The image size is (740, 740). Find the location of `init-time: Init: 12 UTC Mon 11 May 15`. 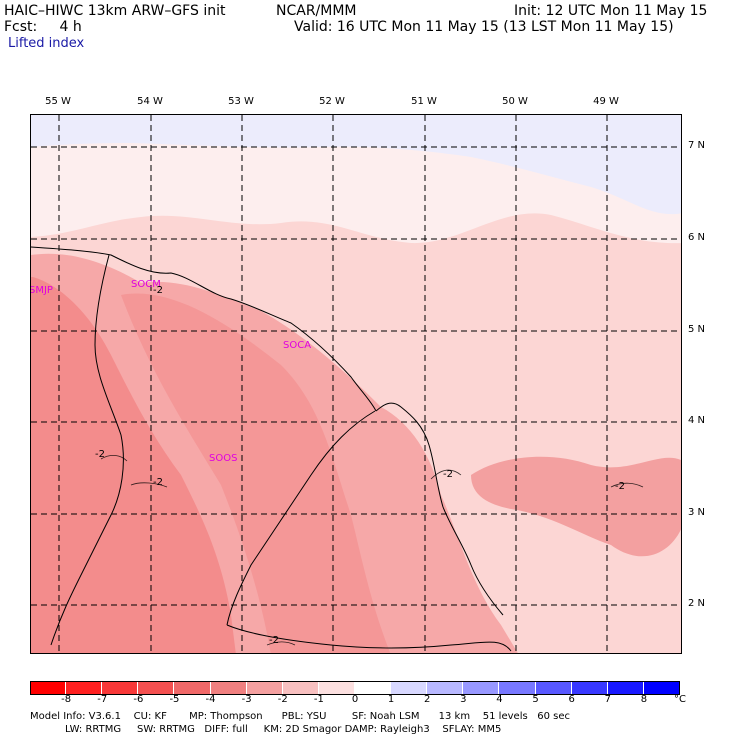

init-time: Init: 12 UTC Mon 11 May 15 is located at coordinates (611, 11).